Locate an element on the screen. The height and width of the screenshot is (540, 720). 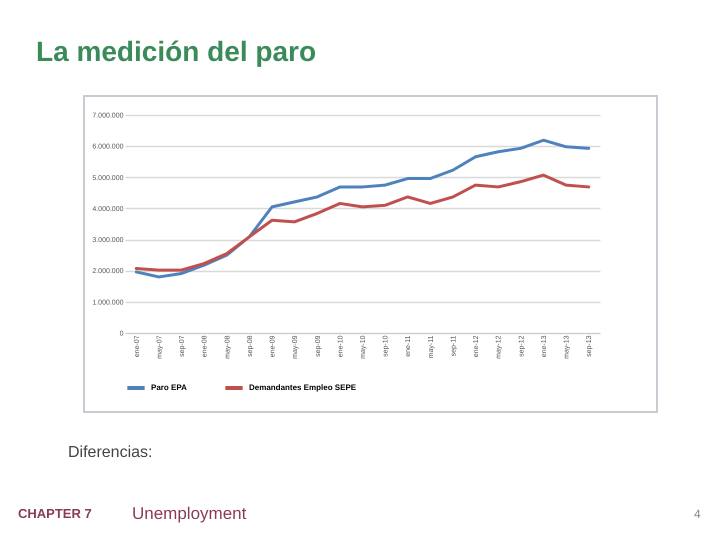
text: Diferencias: is located at coordinates (110, 453).